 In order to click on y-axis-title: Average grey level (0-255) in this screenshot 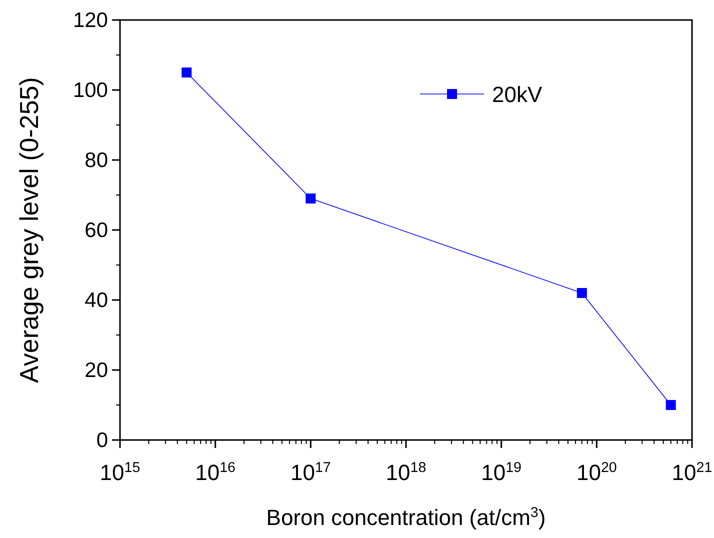, I will do `click(29, 230)`.